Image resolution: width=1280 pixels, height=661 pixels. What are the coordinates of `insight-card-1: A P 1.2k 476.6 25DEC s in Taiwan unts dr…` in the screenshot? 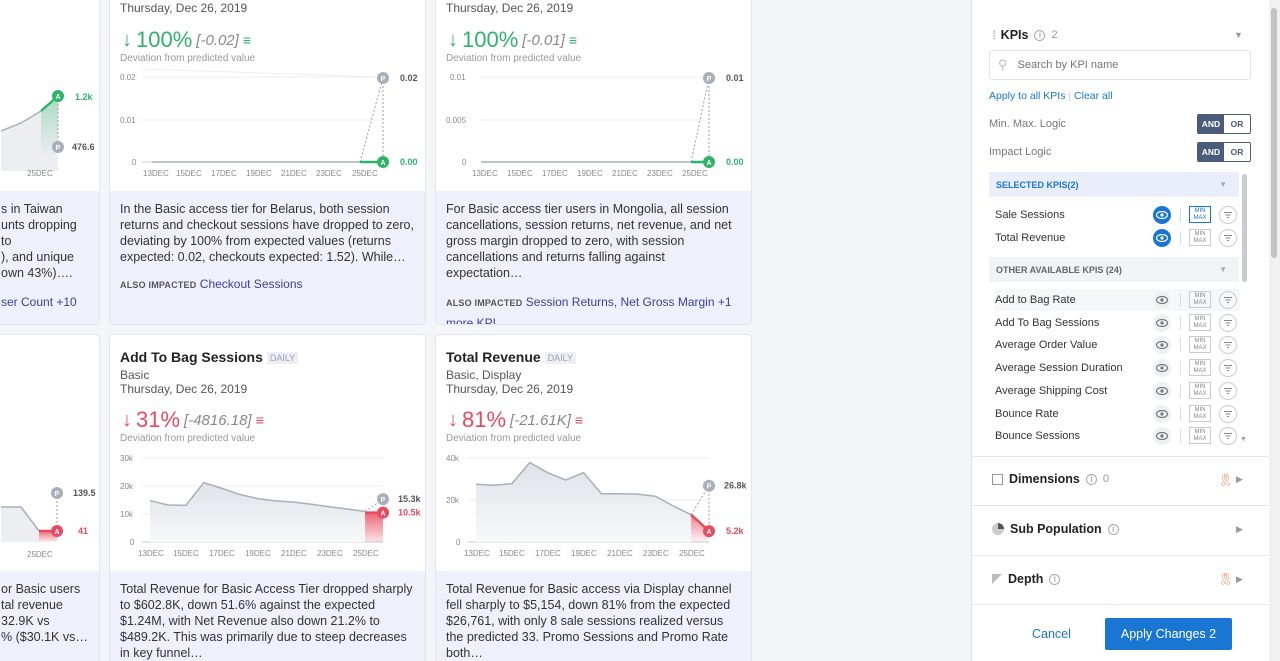 It's located at (50, 162).